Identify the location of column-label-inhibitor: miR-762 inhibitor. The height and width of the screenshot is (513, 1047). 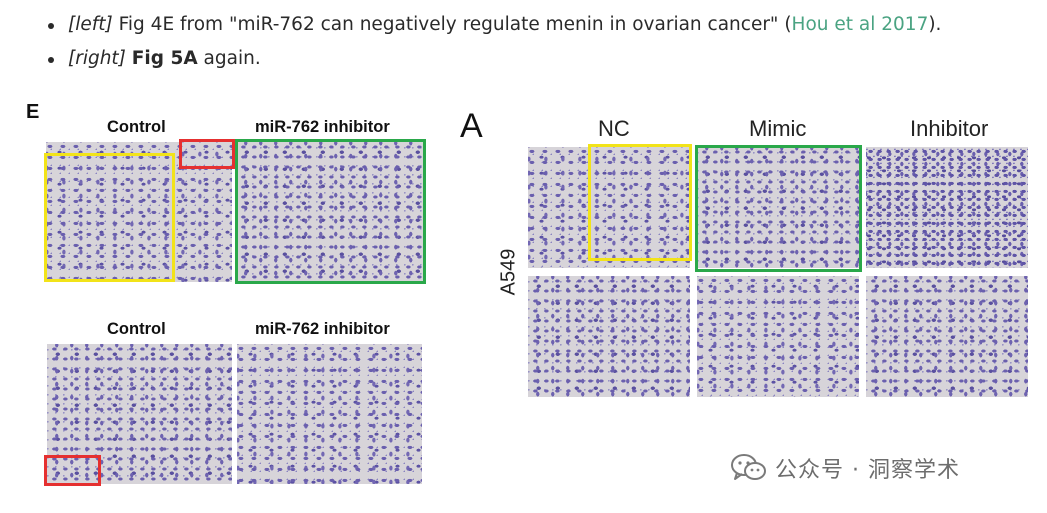
(322, 127).